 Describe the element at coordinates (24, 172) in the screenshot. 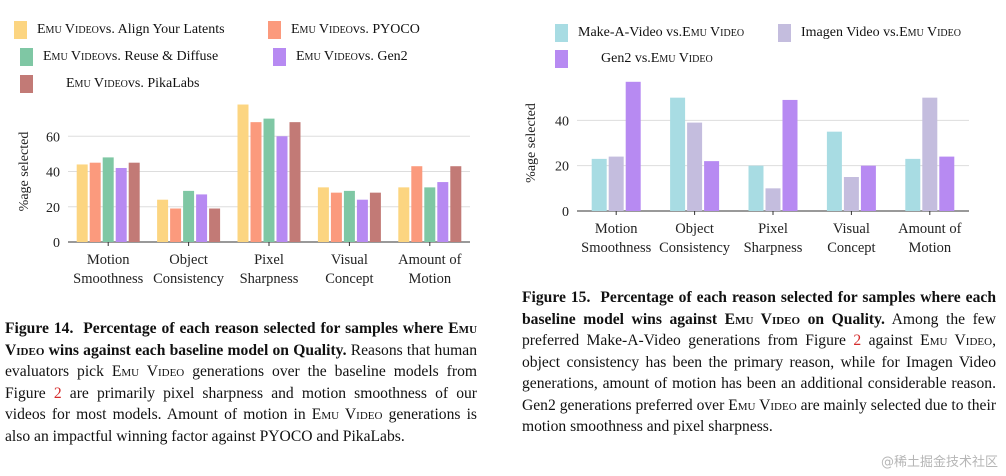

I see `y-axis-label: %age selected` at that location.